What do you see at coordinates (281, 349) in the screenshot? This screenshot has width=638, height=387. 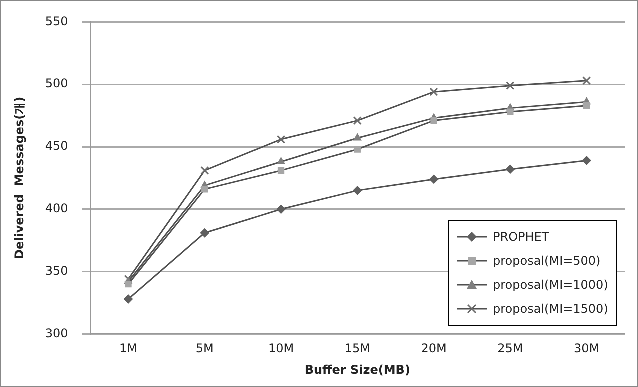 I see `x-tick-label: 10M` at bounding box center [281, 349].